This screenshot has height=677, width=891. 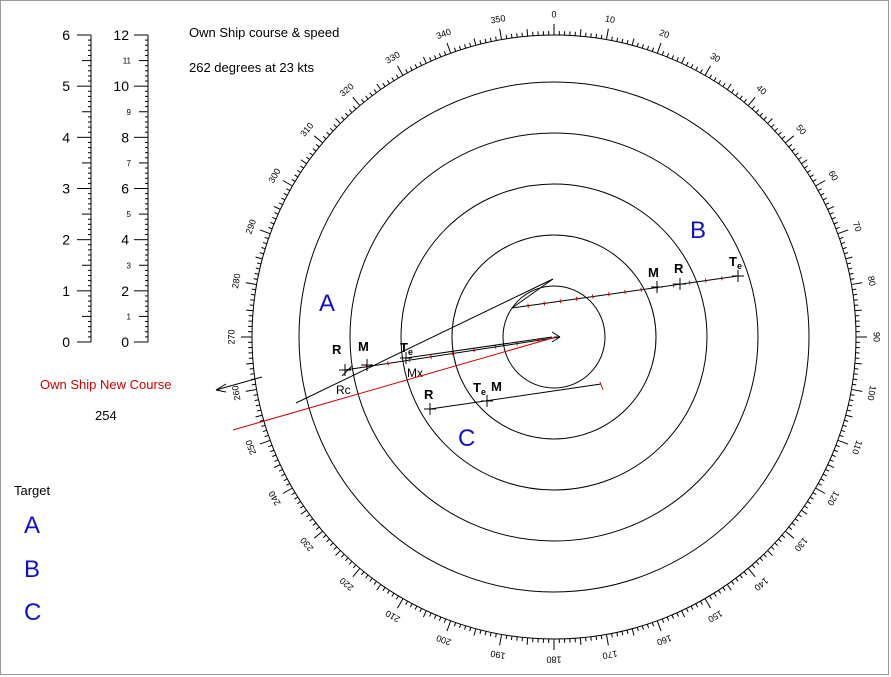 What do you see at coordinates (32, 525) in the screenshot?
I see `legend-target-a: A` at bounding box center [32, 525].